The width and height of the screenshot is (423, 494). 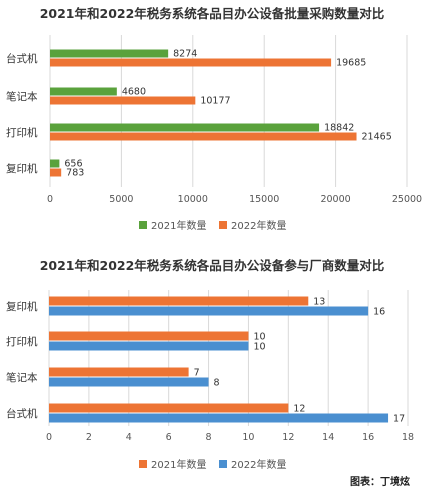 What do you see at coordinates (75, 173) in the screenshot?
I see `data-label: 783` at bounding box center [75, 173].